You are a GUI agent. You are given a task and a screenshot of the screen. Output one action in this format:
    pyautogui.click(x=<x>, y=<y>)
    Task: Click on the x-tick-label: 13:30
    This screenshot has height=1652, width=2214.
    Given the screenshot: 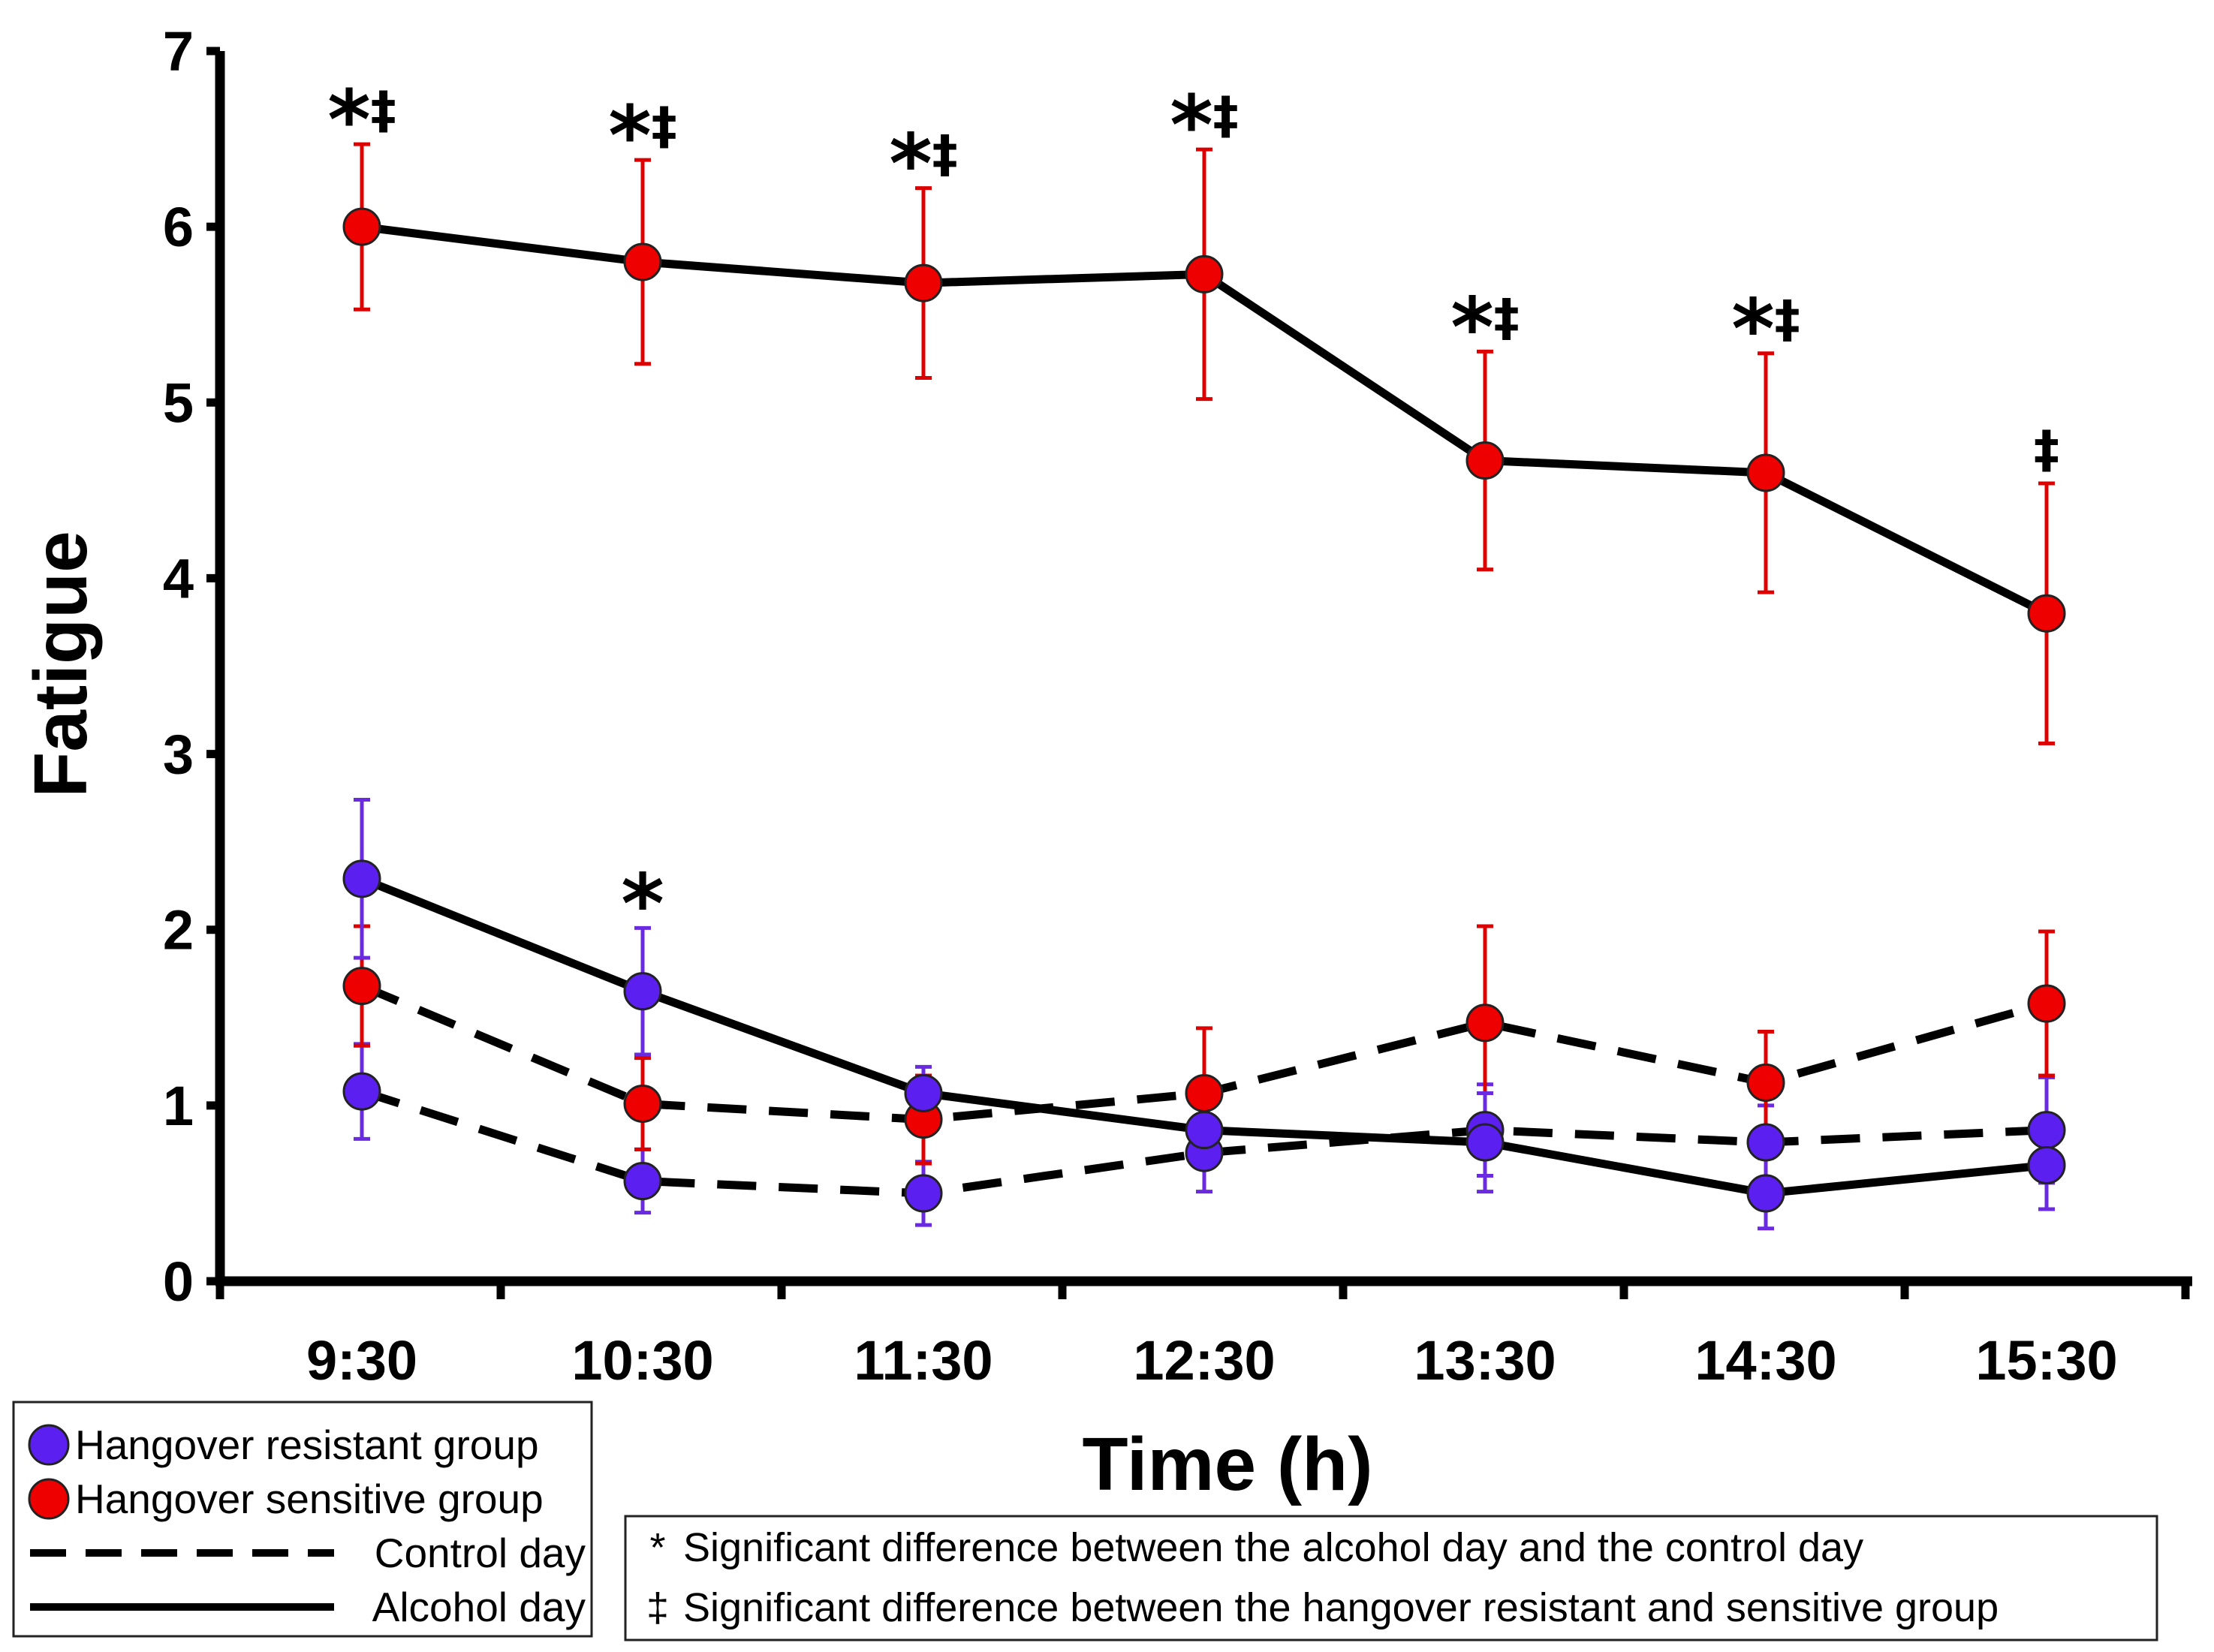 What is the action you would take?
    pyautogui.click(x=1485, y=1360)
    